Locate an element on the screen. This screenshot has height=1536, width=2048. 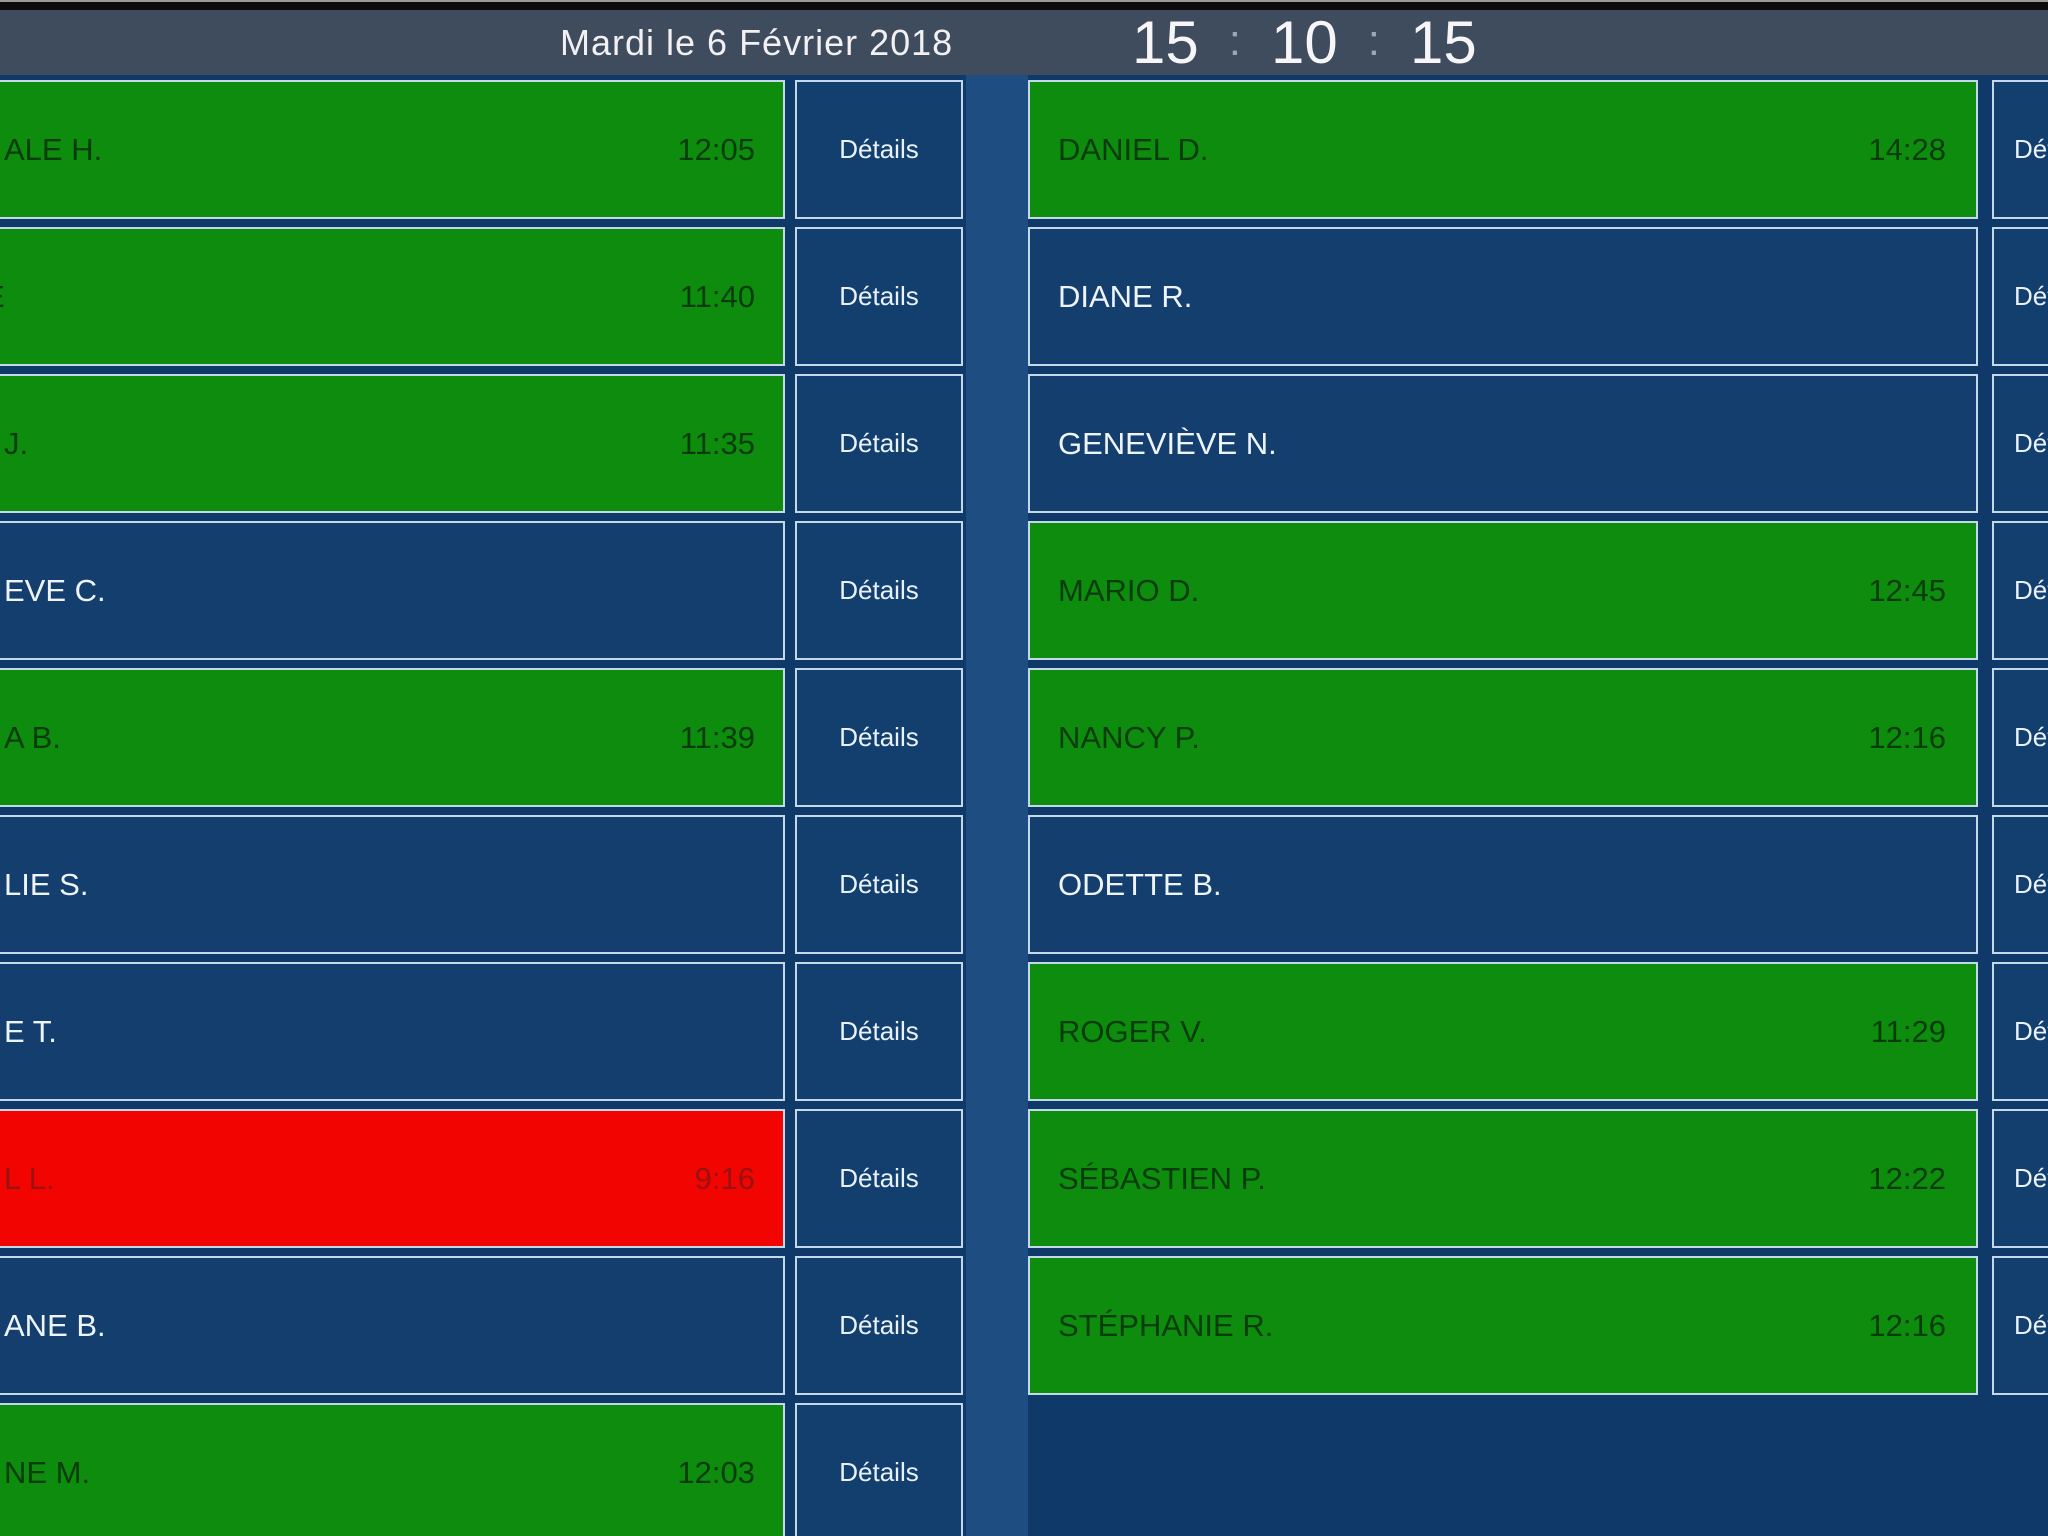
right-person-row: NANCY P. 12:16 is located at coordinates (1503, 737).